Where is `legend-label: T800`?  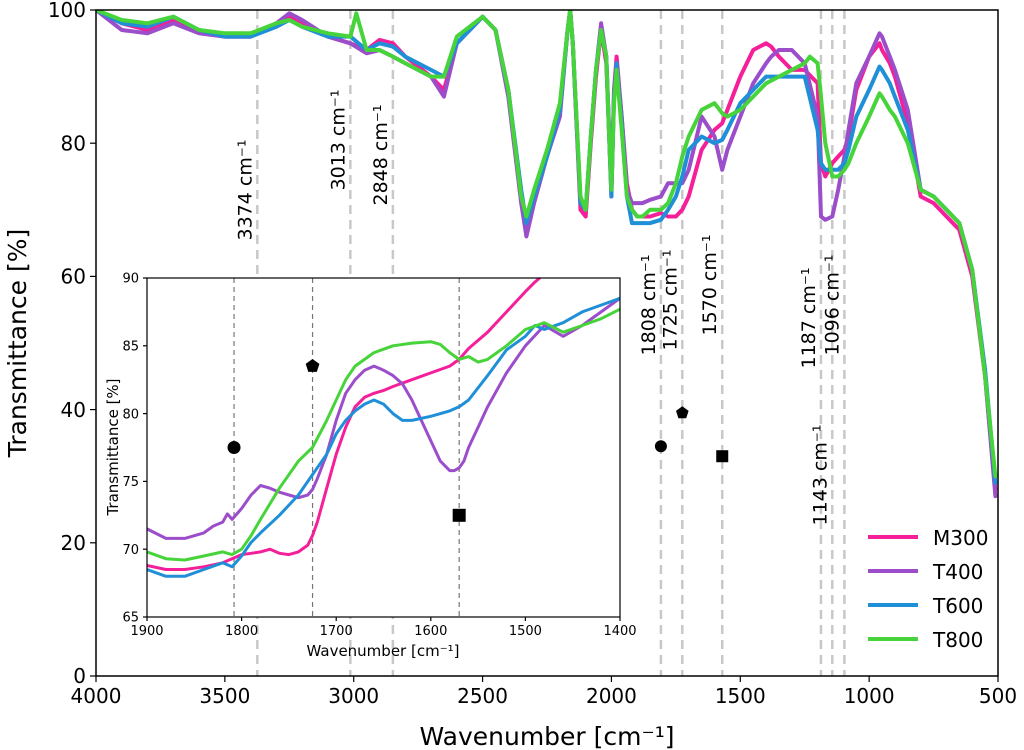
legend-label: T800 is located at coordinates (957, 640).